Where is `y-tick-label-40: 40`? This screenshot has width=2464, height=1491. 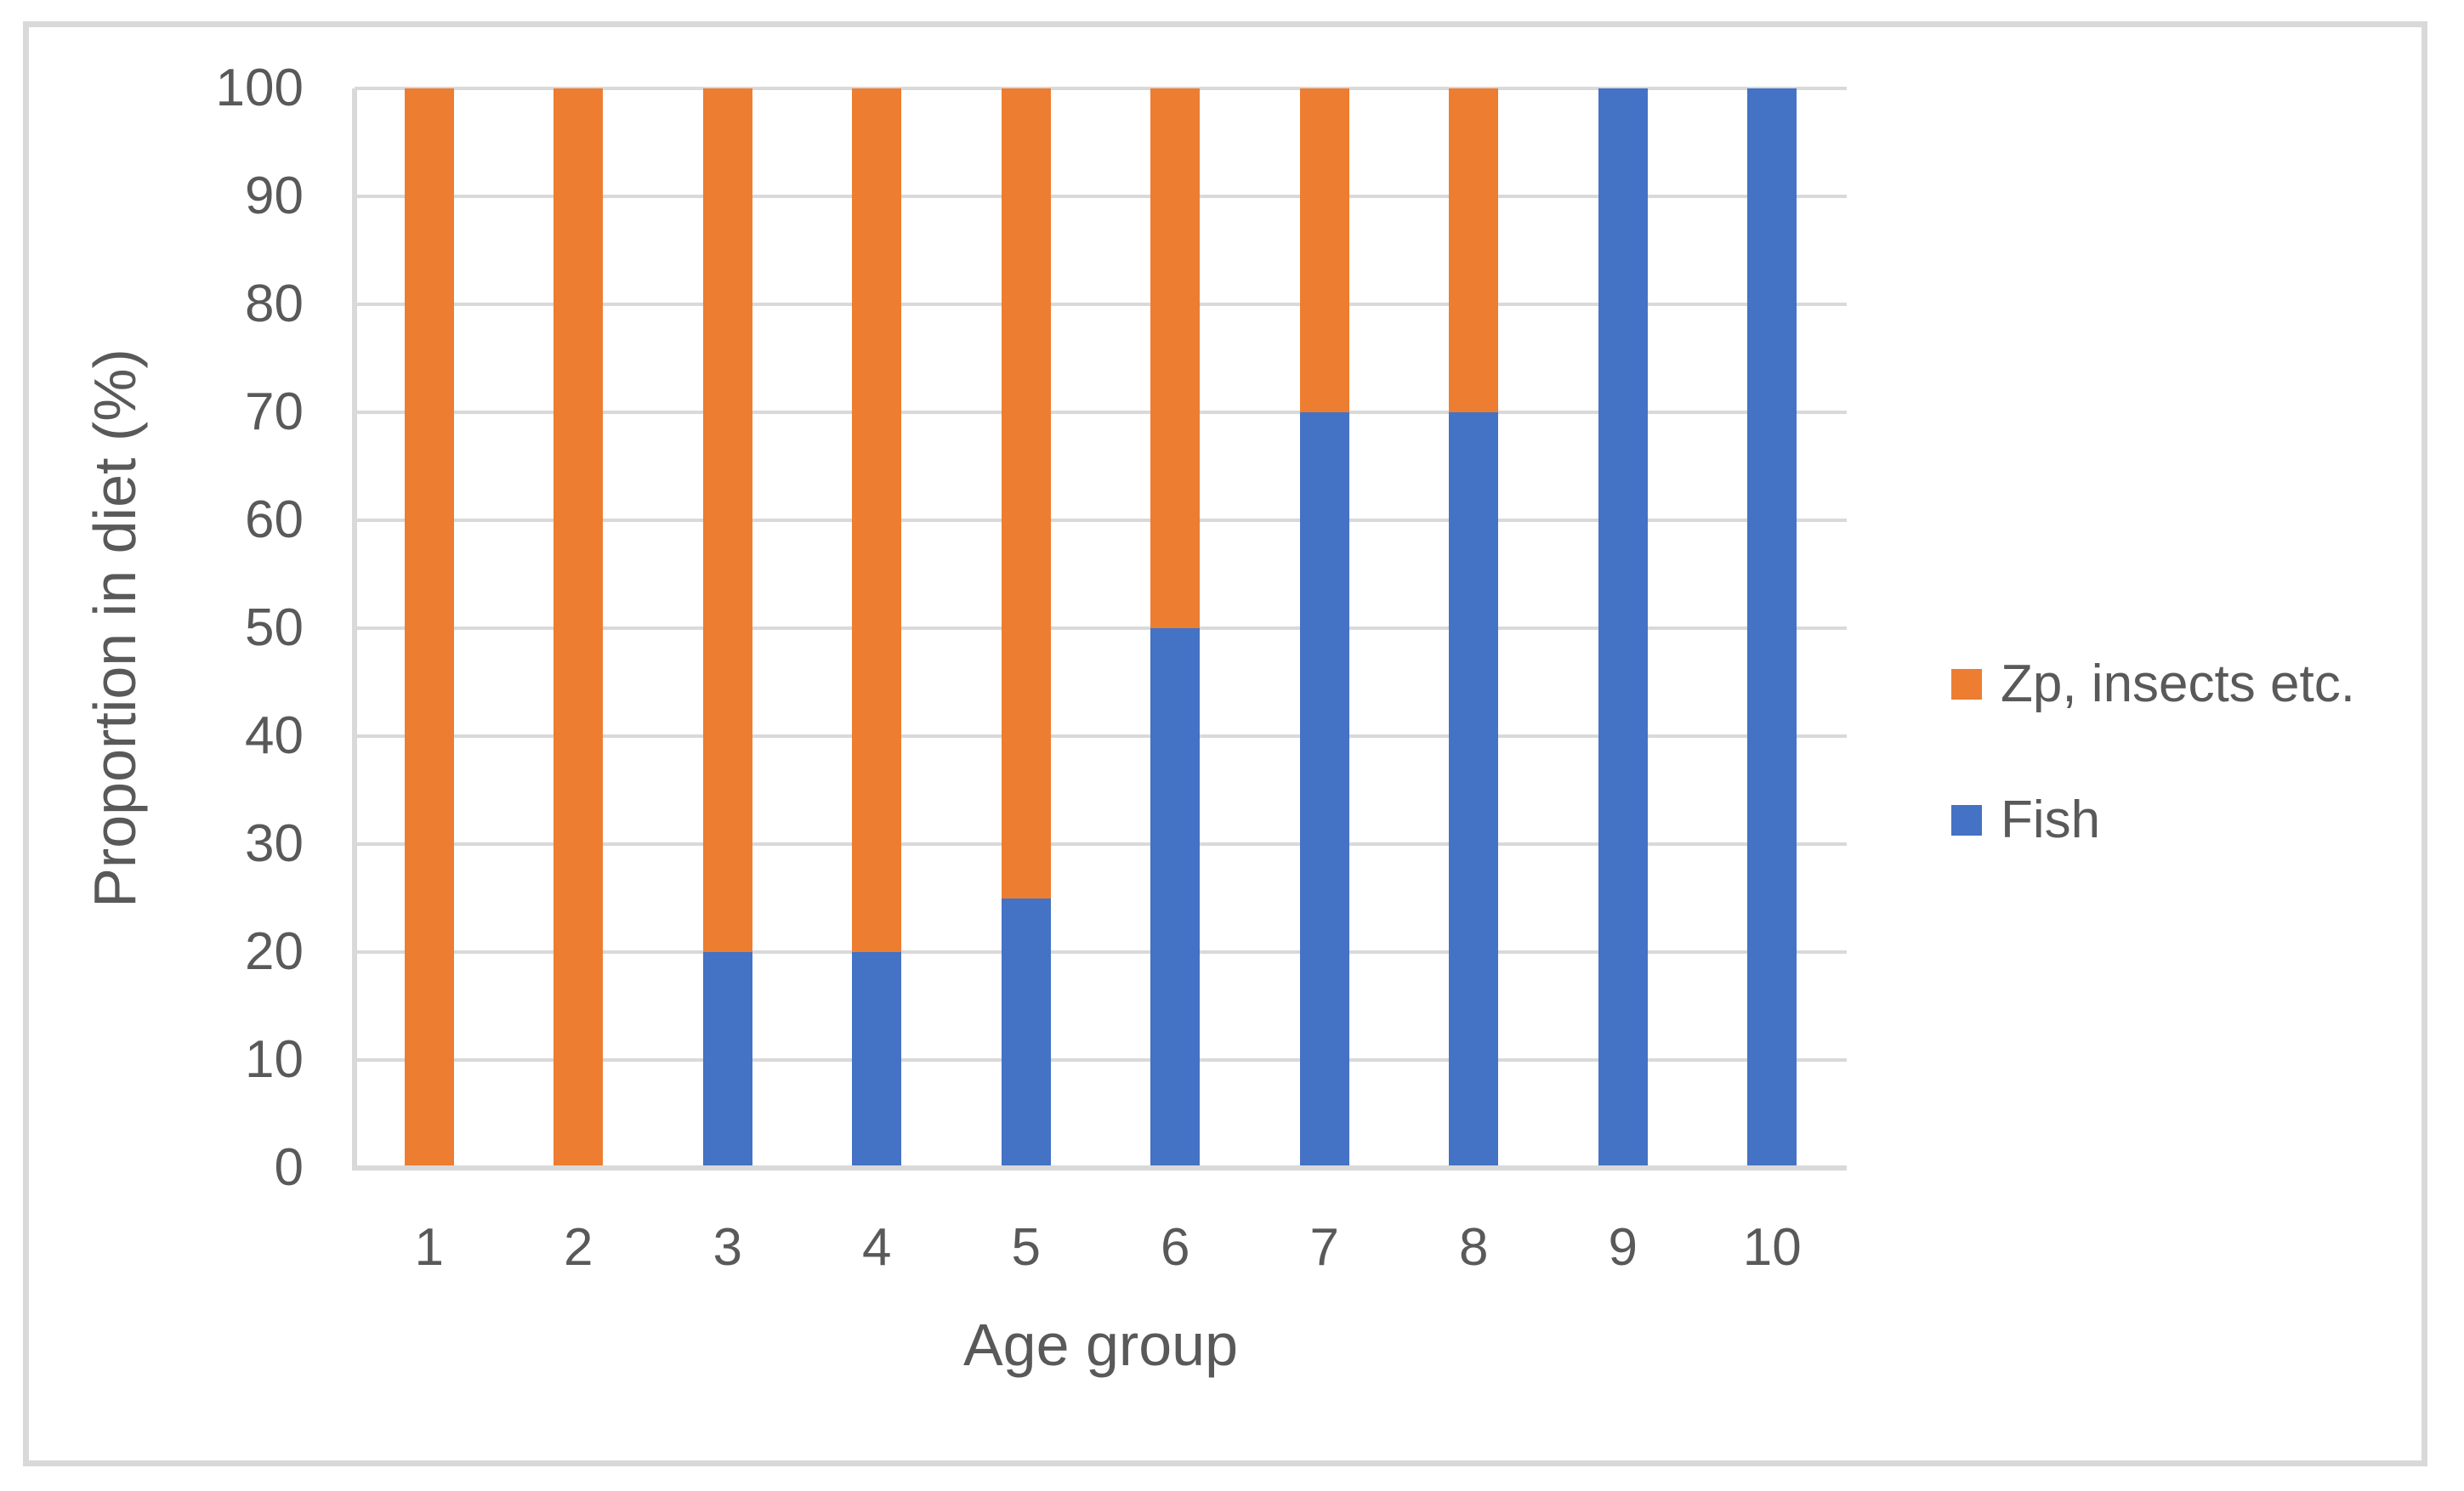
y-tick-label-40: 40 is located at coordinates (274, 735).